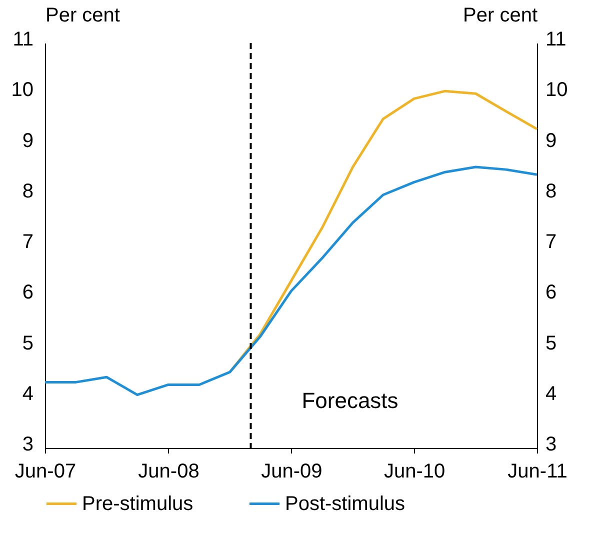  What do you see at coordinates (22, 90) in the screenshot?
I see `y-tick-label: 10` at bounding box center [22, 90].